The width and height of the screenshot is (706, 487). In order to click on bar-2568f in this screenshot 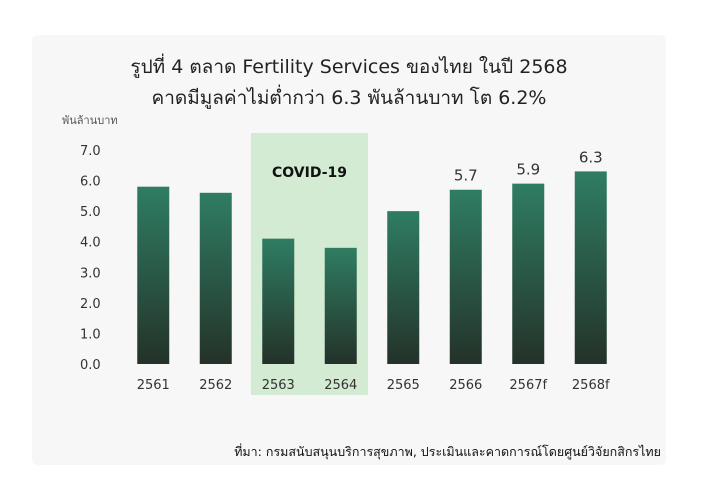, I will do `click(590, 267)`.